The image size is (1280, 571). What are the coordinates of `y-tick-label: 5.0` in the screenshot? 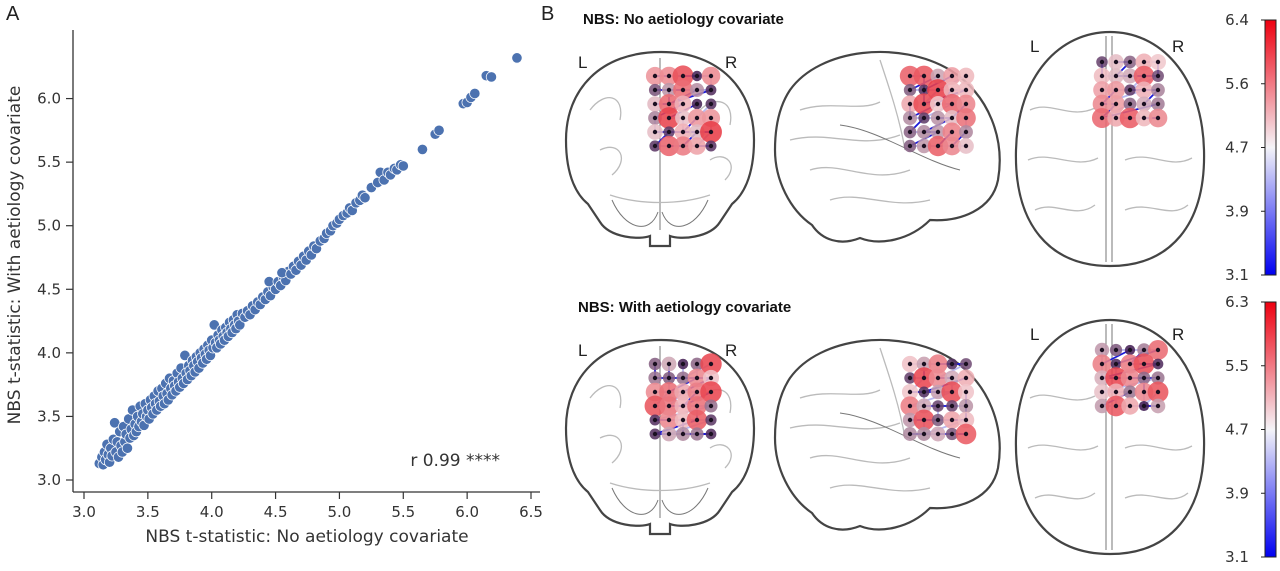 It's located at (49, 226).